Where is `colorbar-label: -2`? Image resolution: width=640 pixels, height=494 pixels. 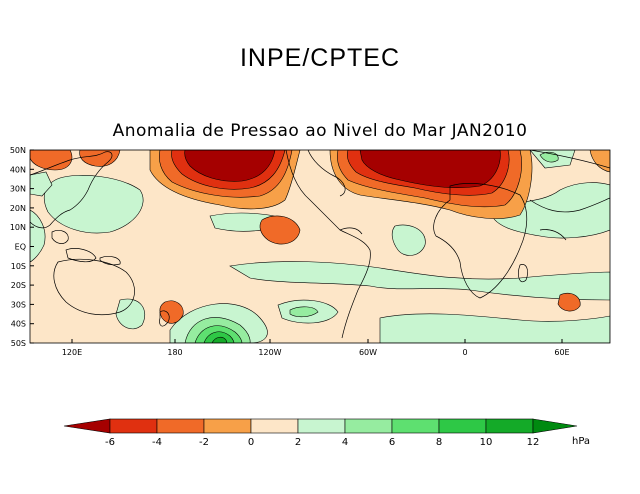
colorbar-label: -2 is located at coordinates (204, 442).